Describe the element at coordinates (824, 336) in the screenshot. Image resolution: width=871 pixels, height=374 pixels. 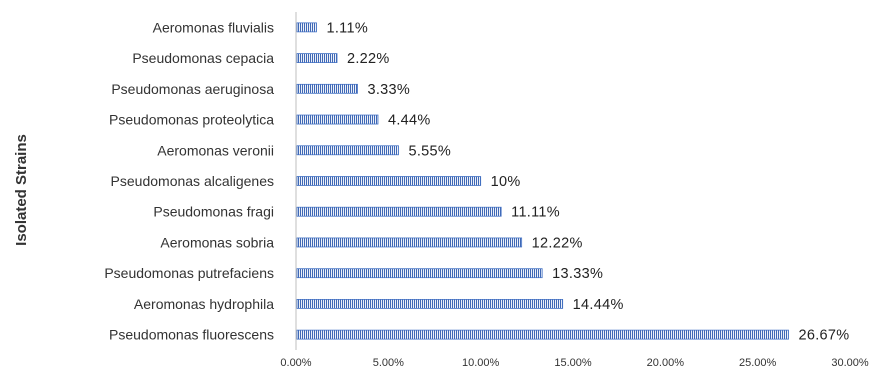
I see `data-label: 26.67%` at that location.